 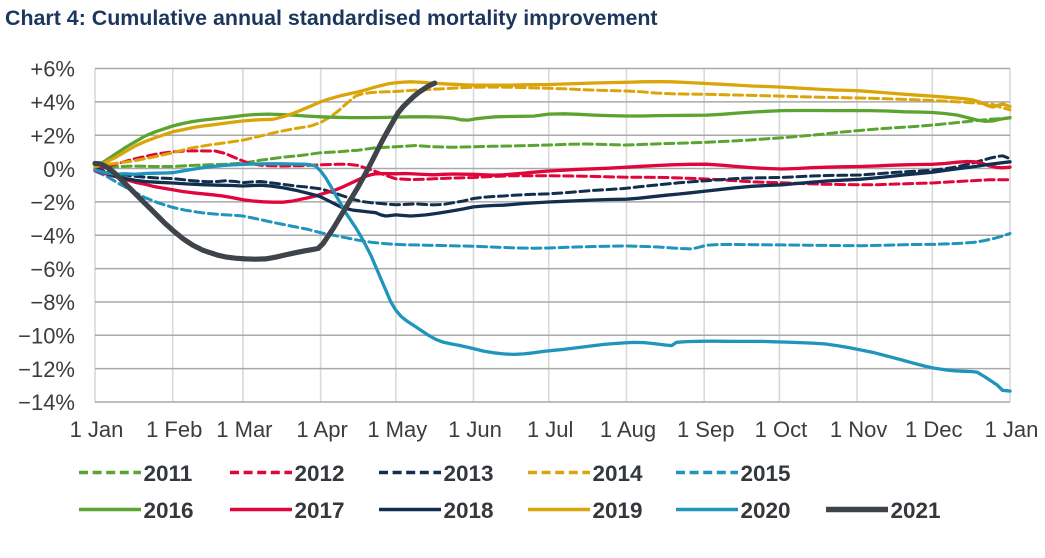 I want to click on svg-text: +6%, so click(x=52, y=69).